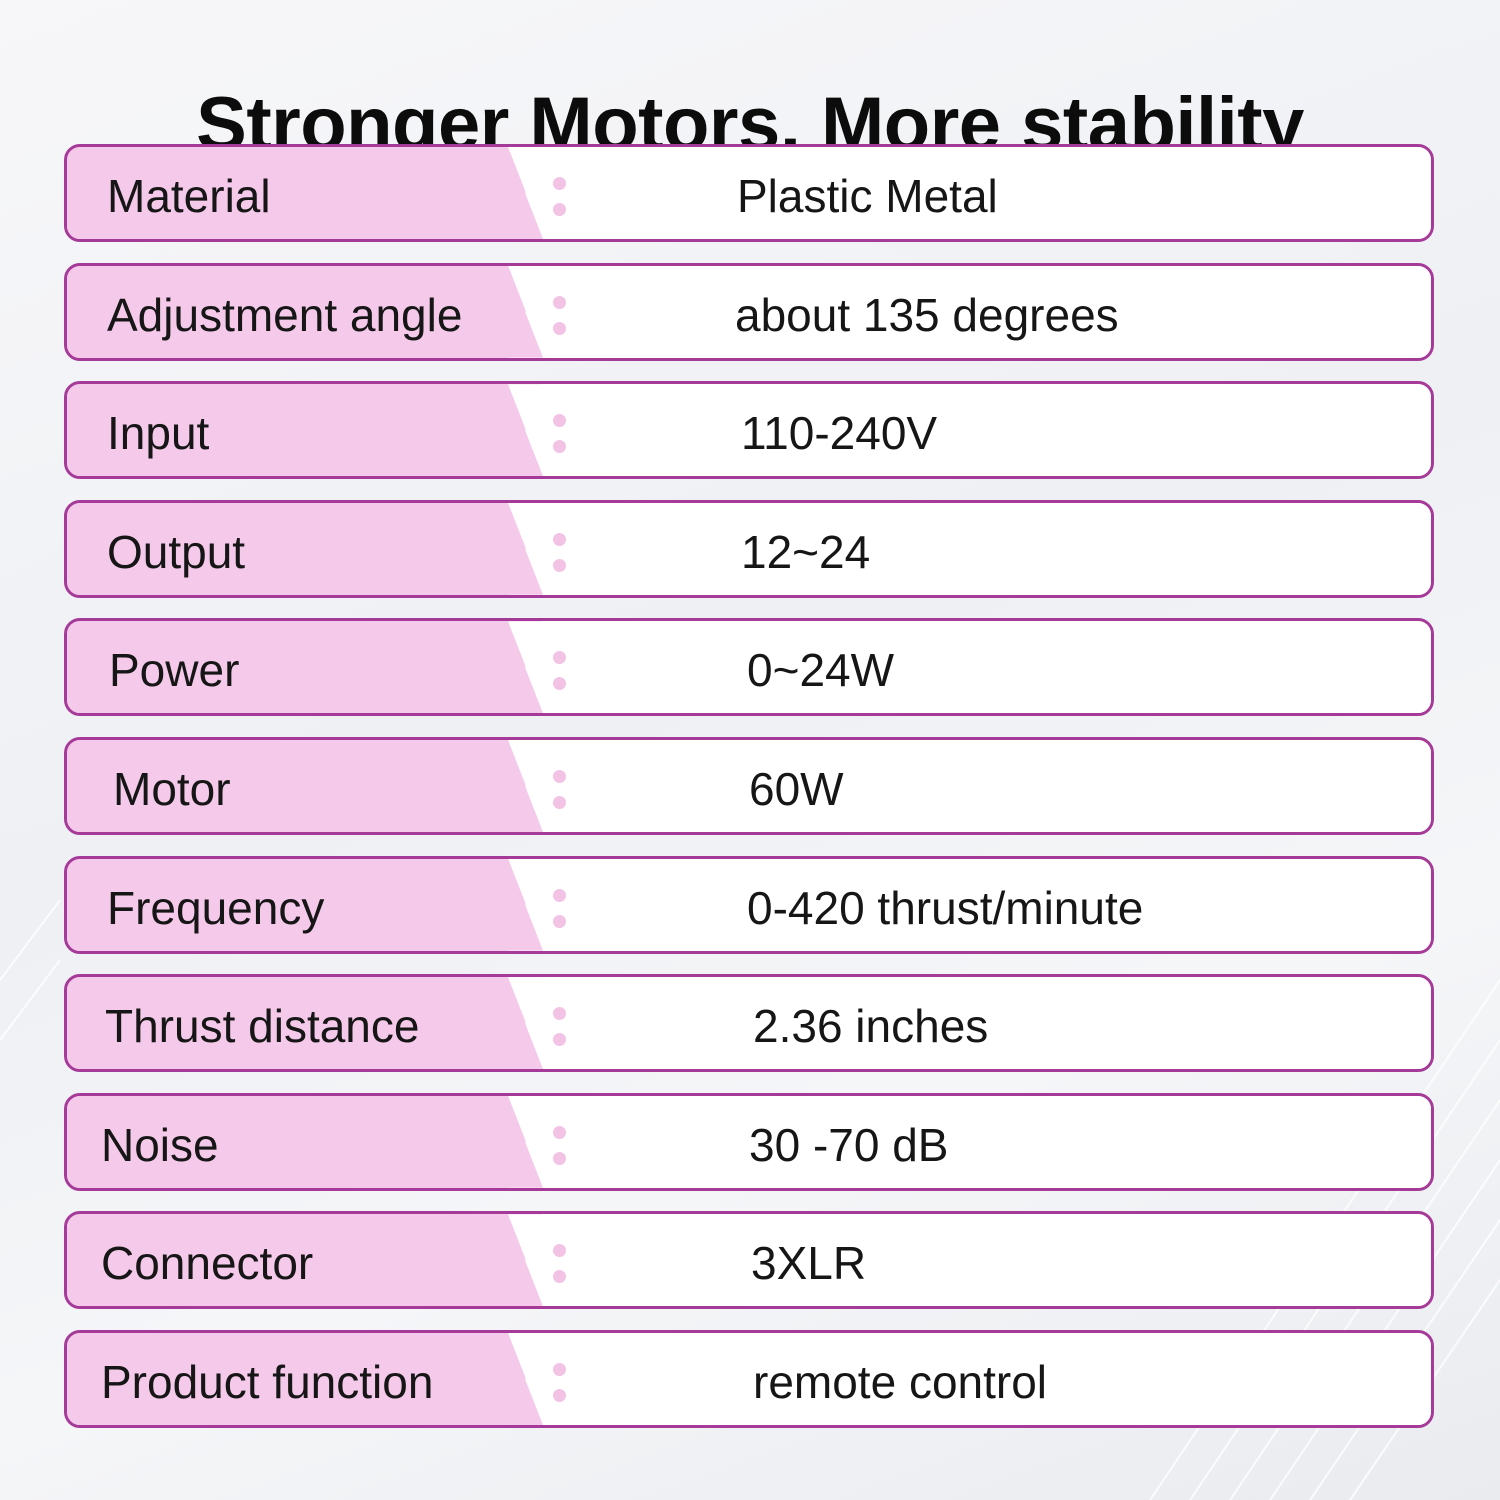 Image resolution: width=1500 pixels, height=1500 pixels. What do you see at coordinates (806, 551) in the screenshot?
I see `spec-value: 12~24` at bounding box center [806, 551].